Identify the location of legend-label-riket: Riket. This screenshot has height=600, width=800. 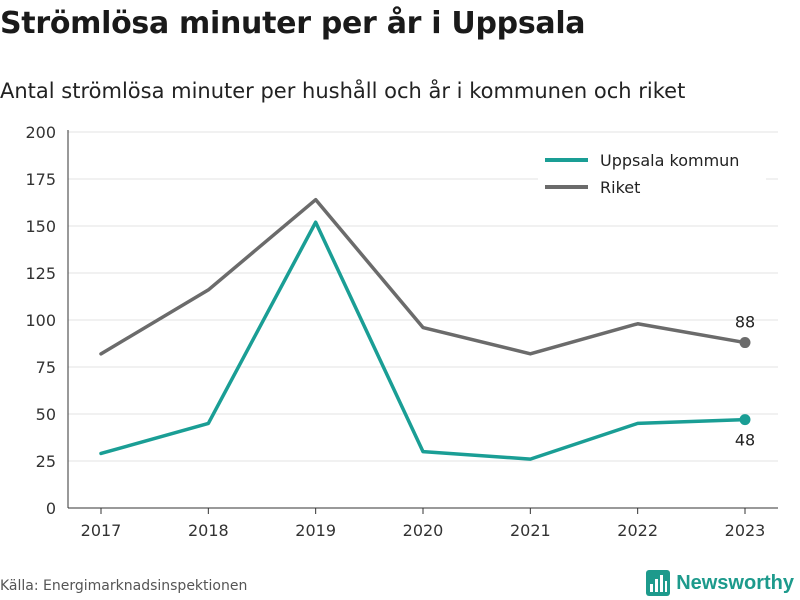
(620, 187).